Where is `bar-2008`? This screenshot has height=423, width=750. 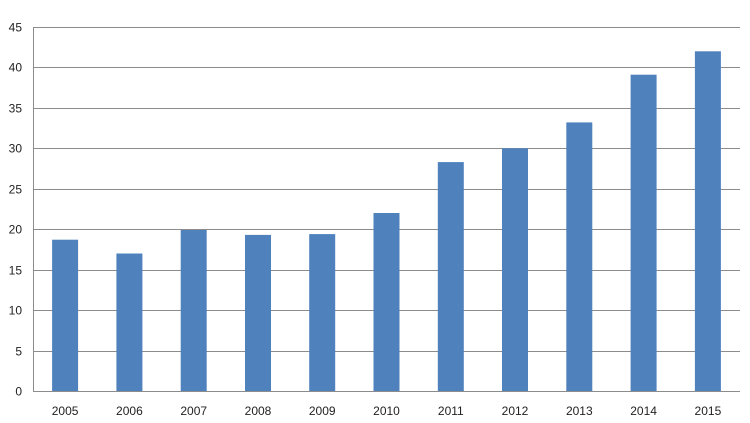 bar-2008 is located at coordinates (258, 312).